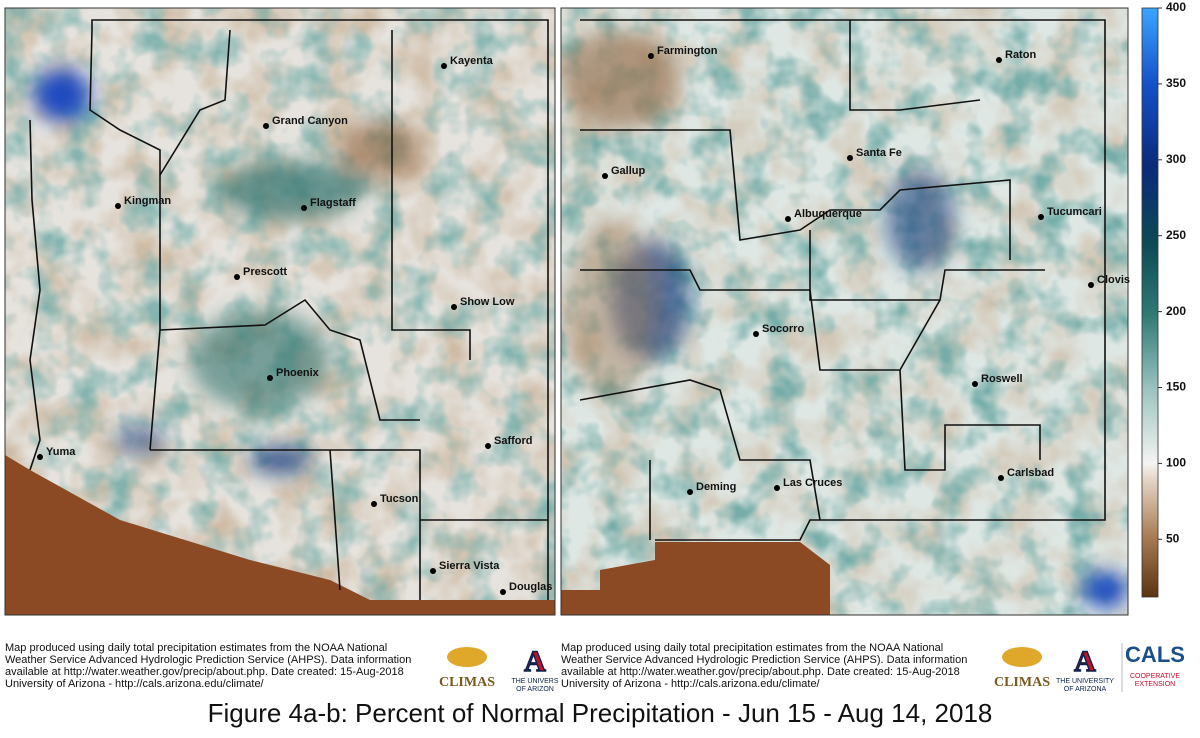 This screenshot has height=738, width=1200. I want to click on colorbar-tick-label: 100, so click(1176, 463).